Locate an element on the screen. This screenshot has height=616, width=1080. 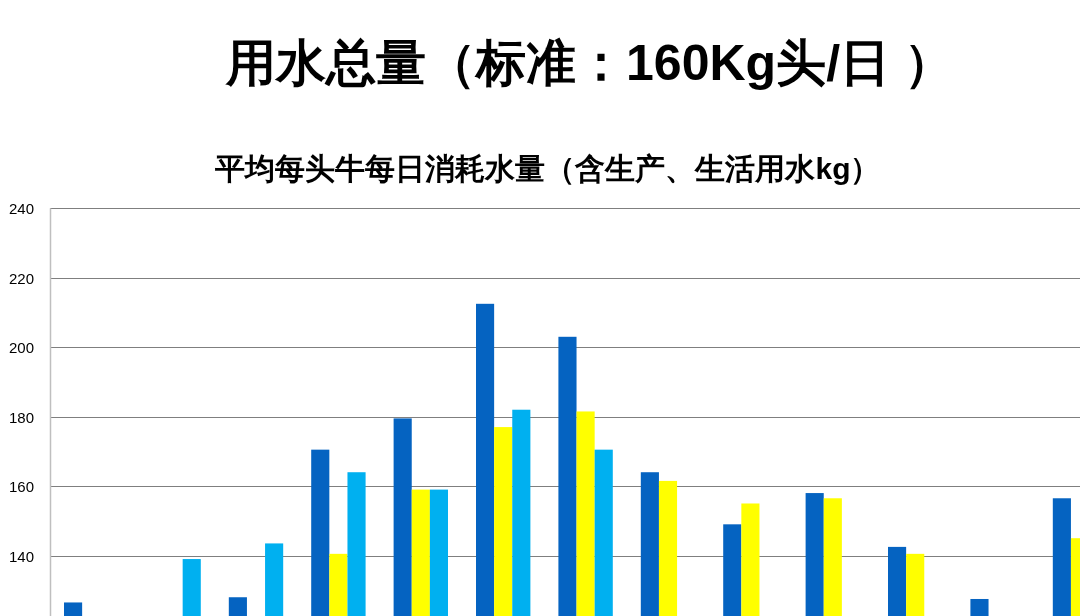
y-tick-label: 200 is located at coordinates (21, 347).